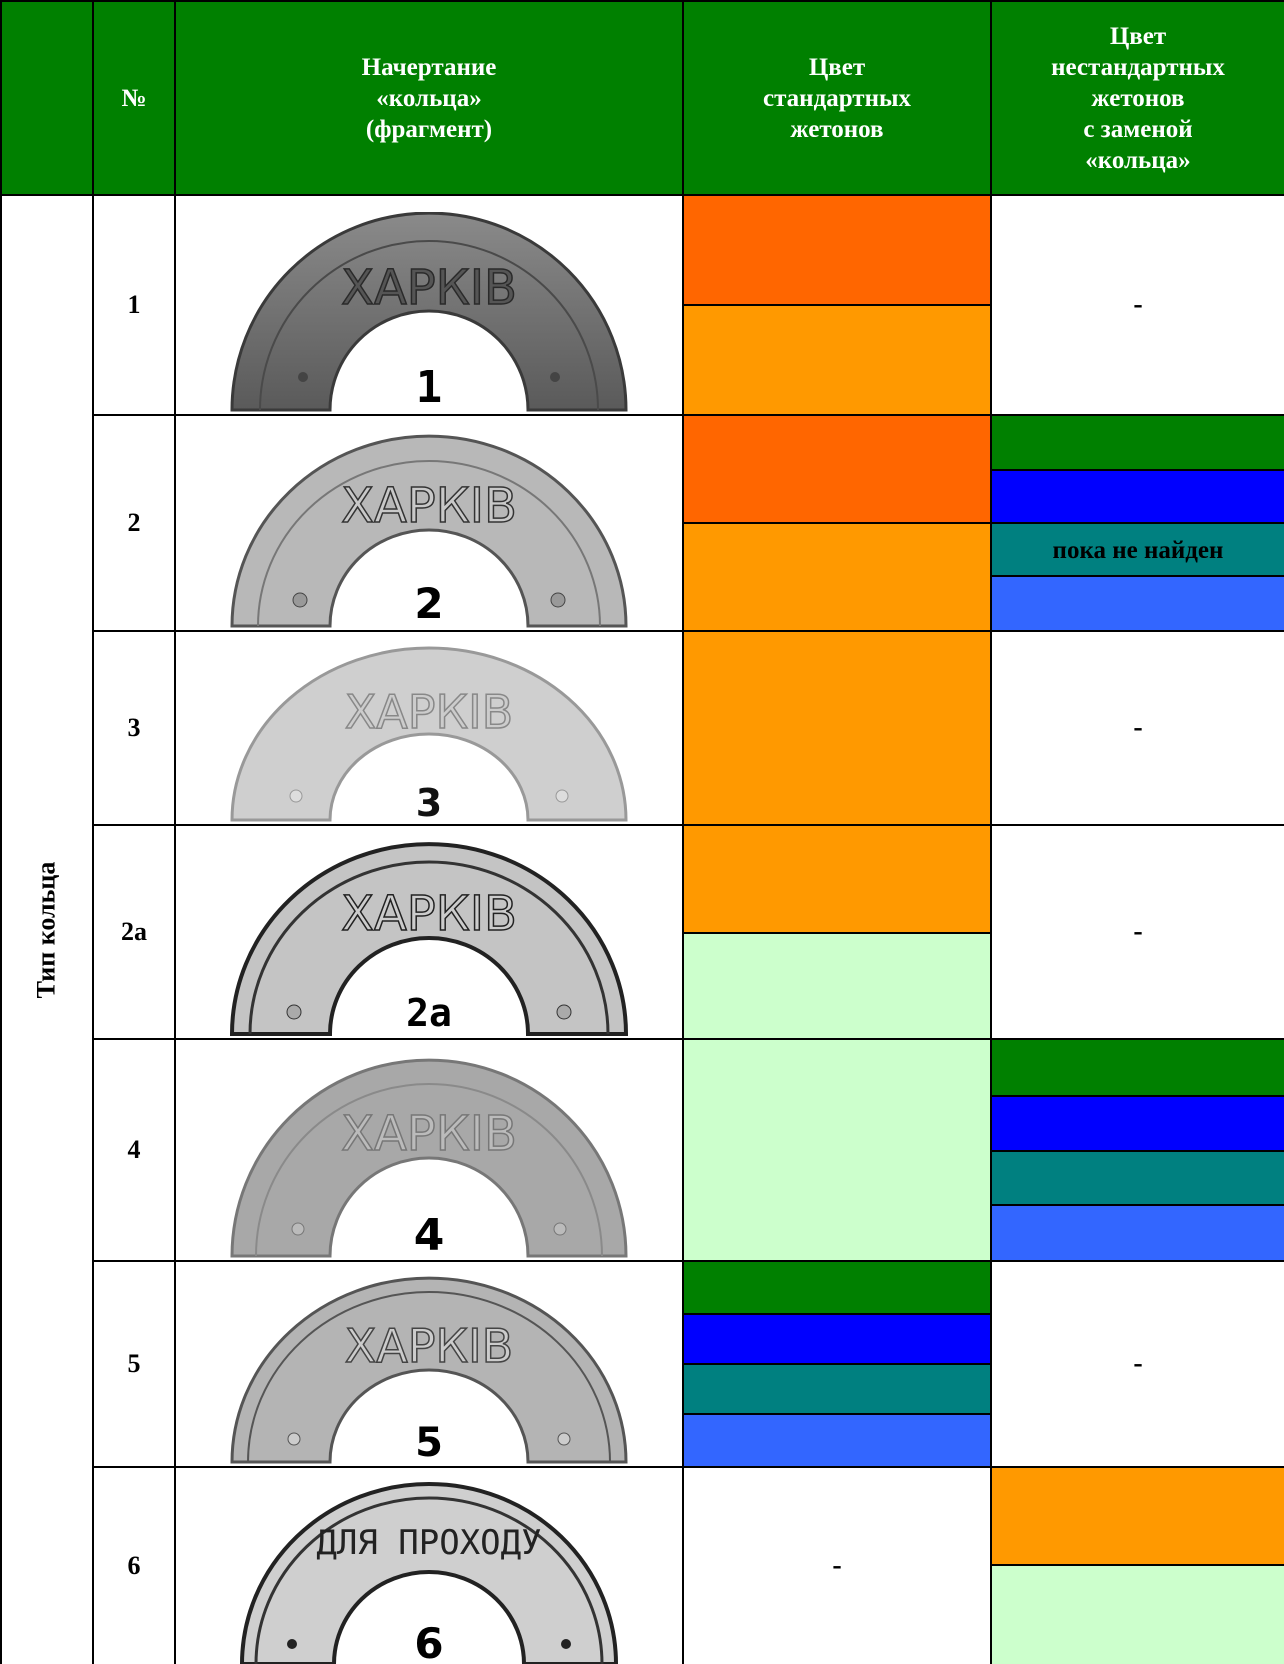 The height and width of the screenshot is (1664, 1284). I want to click on ring-fragment-2: ХАРКІВ 2, so click(429, 531).